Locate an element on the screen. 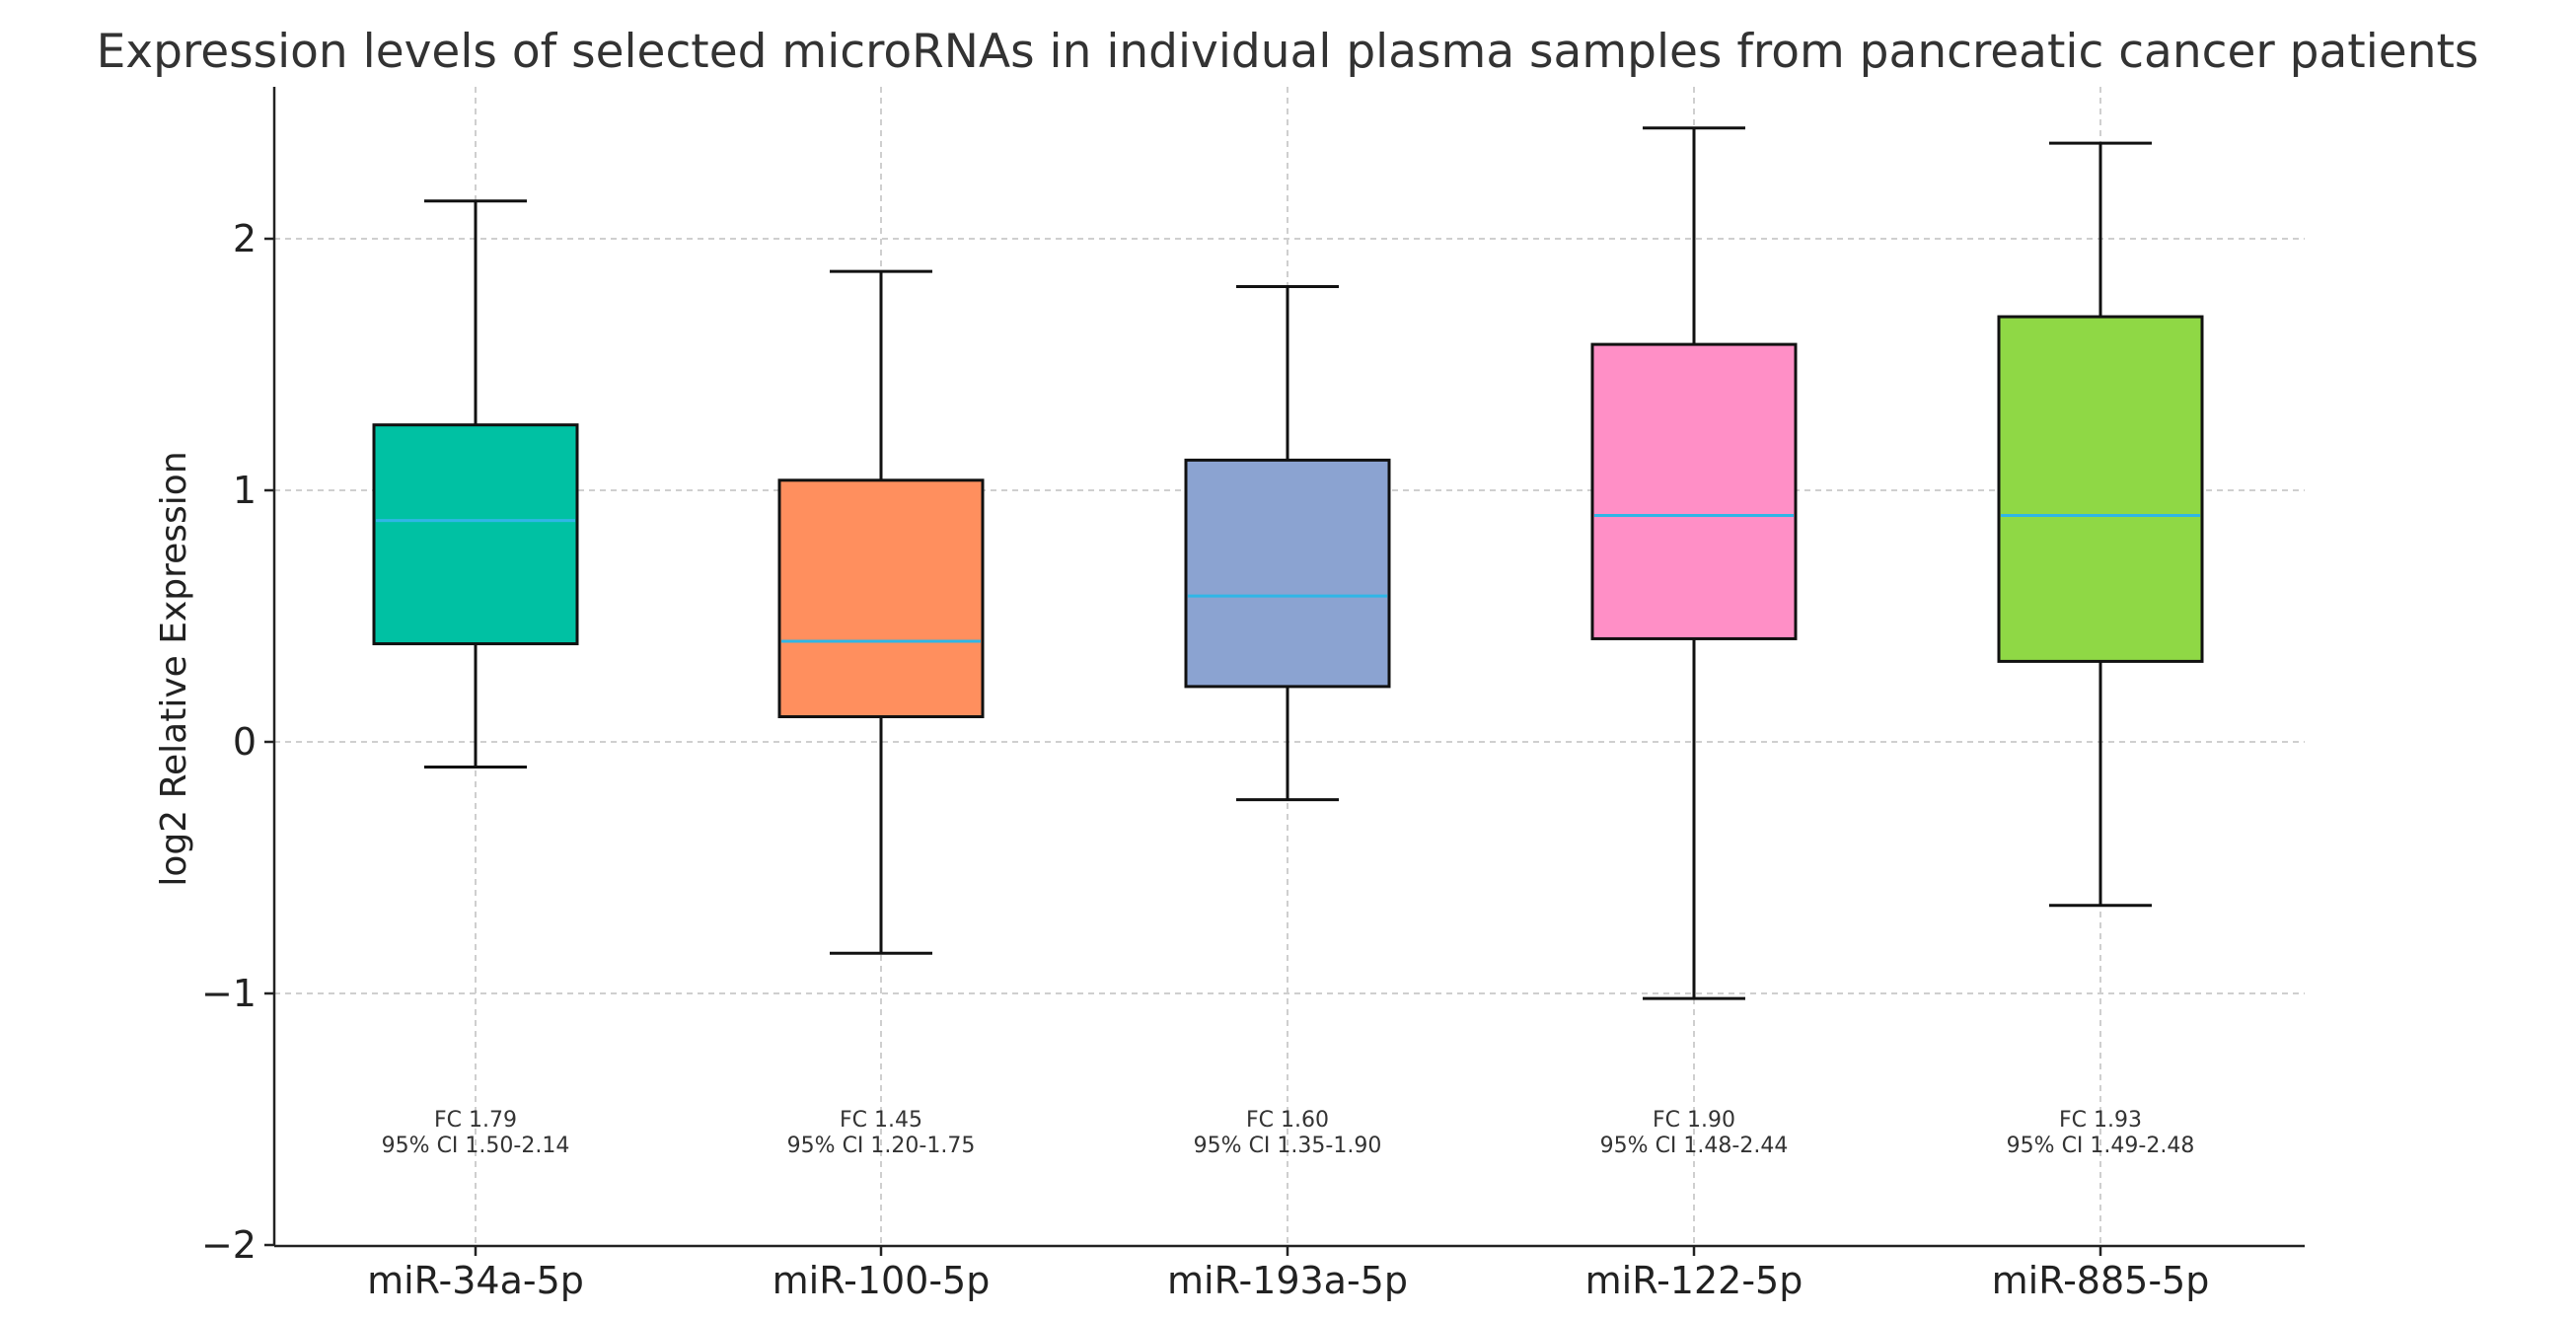  x-tick-label: miR-122-5p is located at coordinates (1694, 1280).